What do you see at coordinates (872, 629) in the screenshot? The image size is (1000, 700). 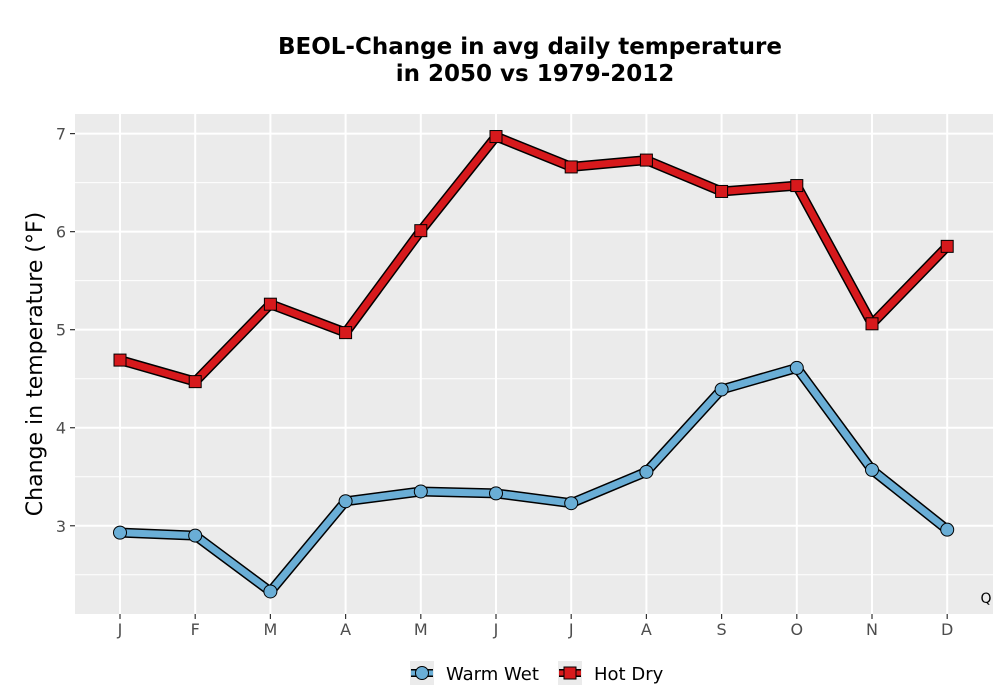 I see `x-tick-label: N` at bounding box center [872, 629].